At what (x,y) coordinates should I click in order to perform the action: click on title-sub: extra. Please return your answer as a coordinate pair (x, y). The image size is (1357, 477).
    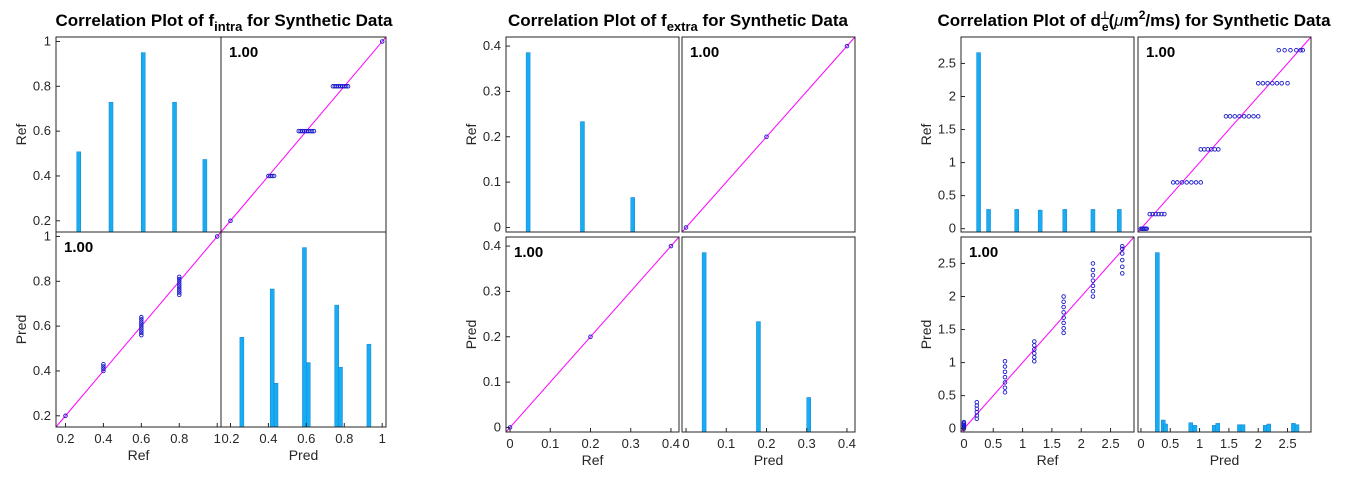
    Looking at the image, I should click on (683, 26).